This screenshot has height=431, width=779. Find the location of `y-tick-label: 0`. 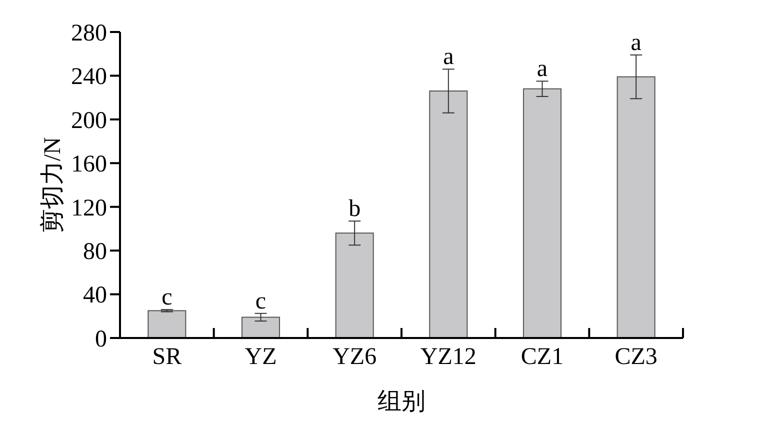

y-tick-label: 0 is located at coordinates (101, 339).